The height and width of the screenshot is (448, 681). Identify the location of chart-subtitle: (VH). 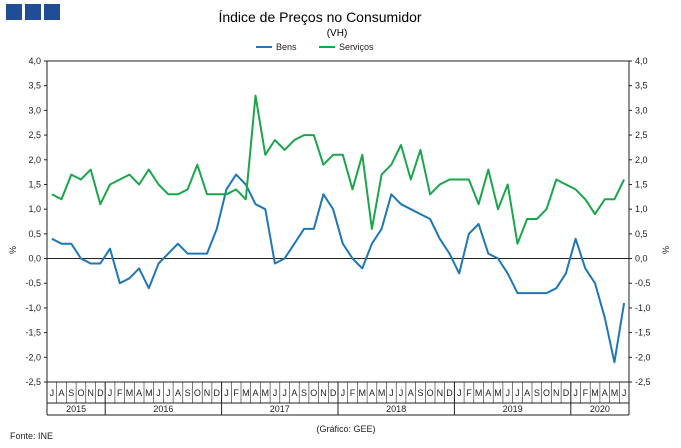
(337, 33).